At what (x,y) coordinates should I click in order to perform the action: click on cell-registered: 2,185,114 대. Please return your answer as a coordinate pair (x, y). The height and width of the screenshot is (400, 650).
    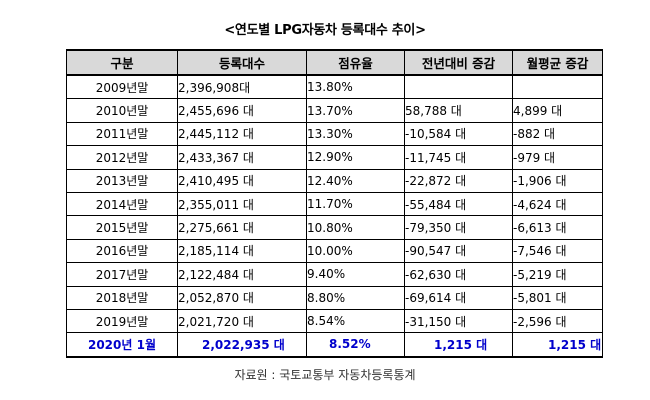
    Looking at the image, I should click on (242, 251).